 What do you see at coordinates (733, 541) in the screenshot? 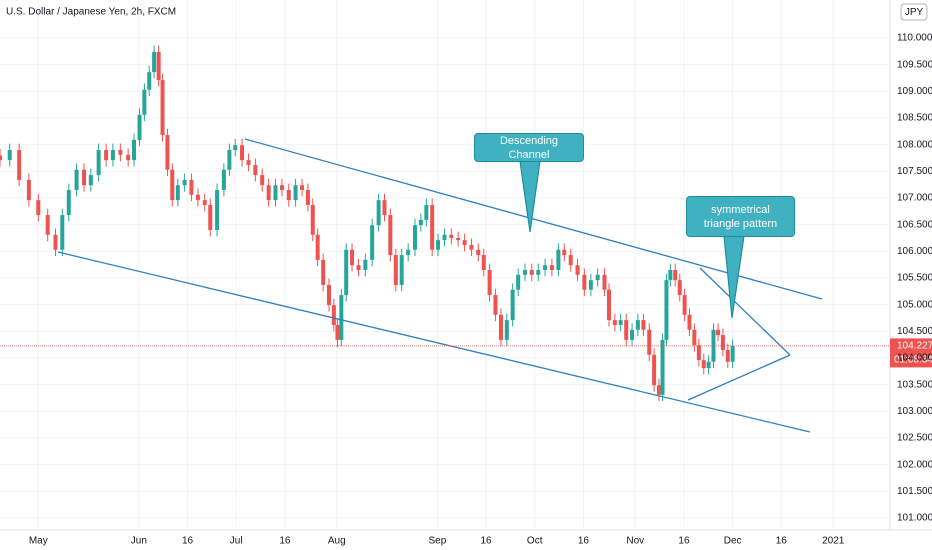
I see `x-tick-label: Dec` at bounding box center [733, 541].